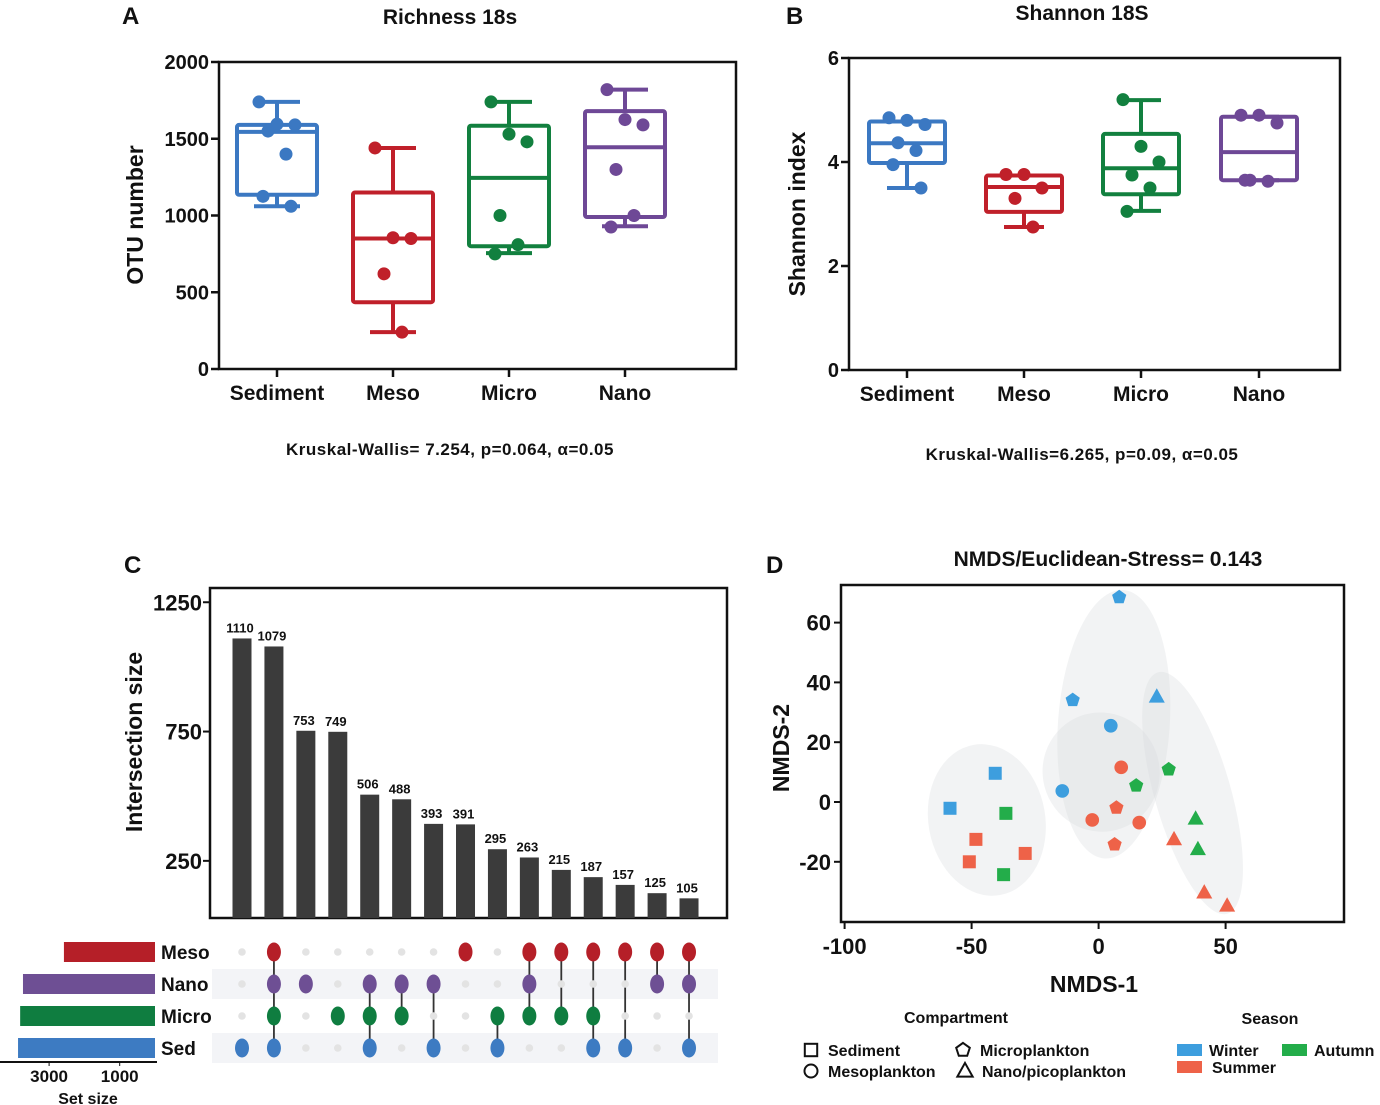 The height and width of the screenshot is (1105, 1380). Describe the element at coordinates (192, 216) in the screenshot. I see `panel-a-y-ticks: 0 500 1000 1500 2000` at that location.